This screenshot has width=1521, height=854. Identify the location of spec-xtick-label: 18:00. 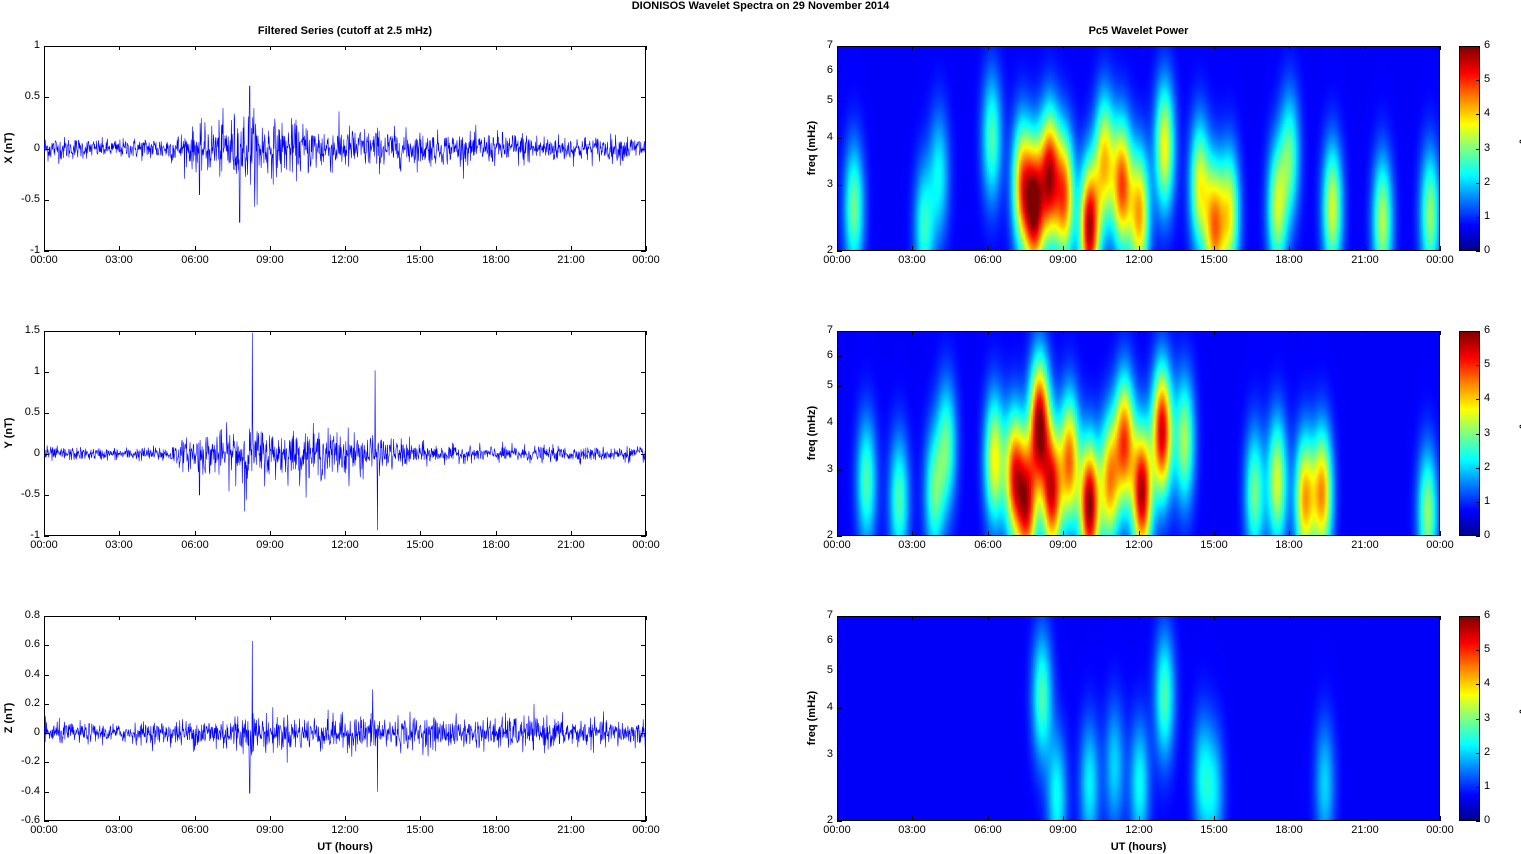
(1289, 545).